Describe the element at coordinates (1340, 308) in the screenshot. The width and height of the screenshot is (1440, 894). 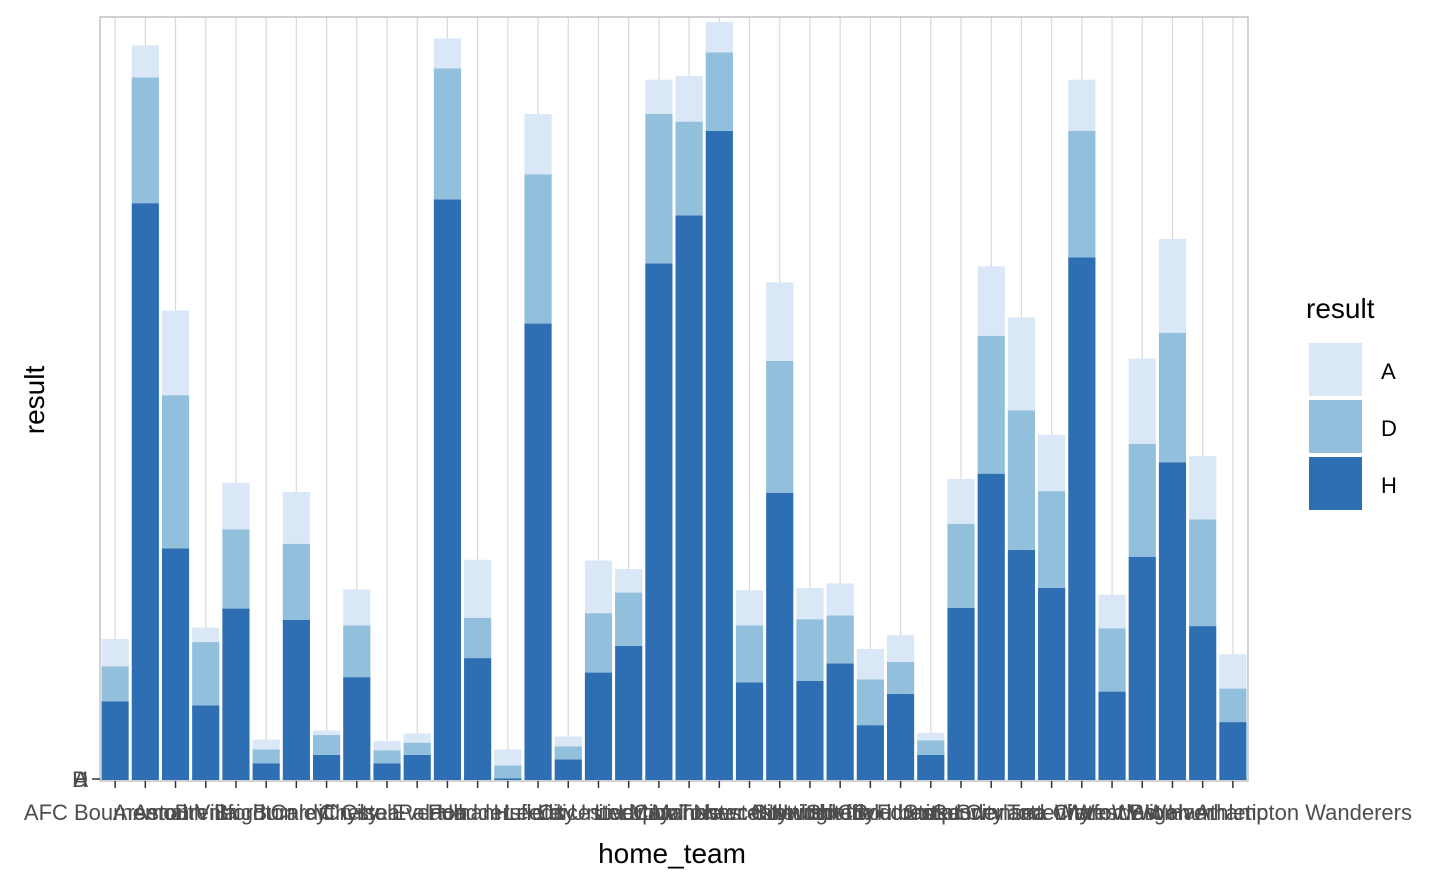
I see `legend-title: result` at that location.